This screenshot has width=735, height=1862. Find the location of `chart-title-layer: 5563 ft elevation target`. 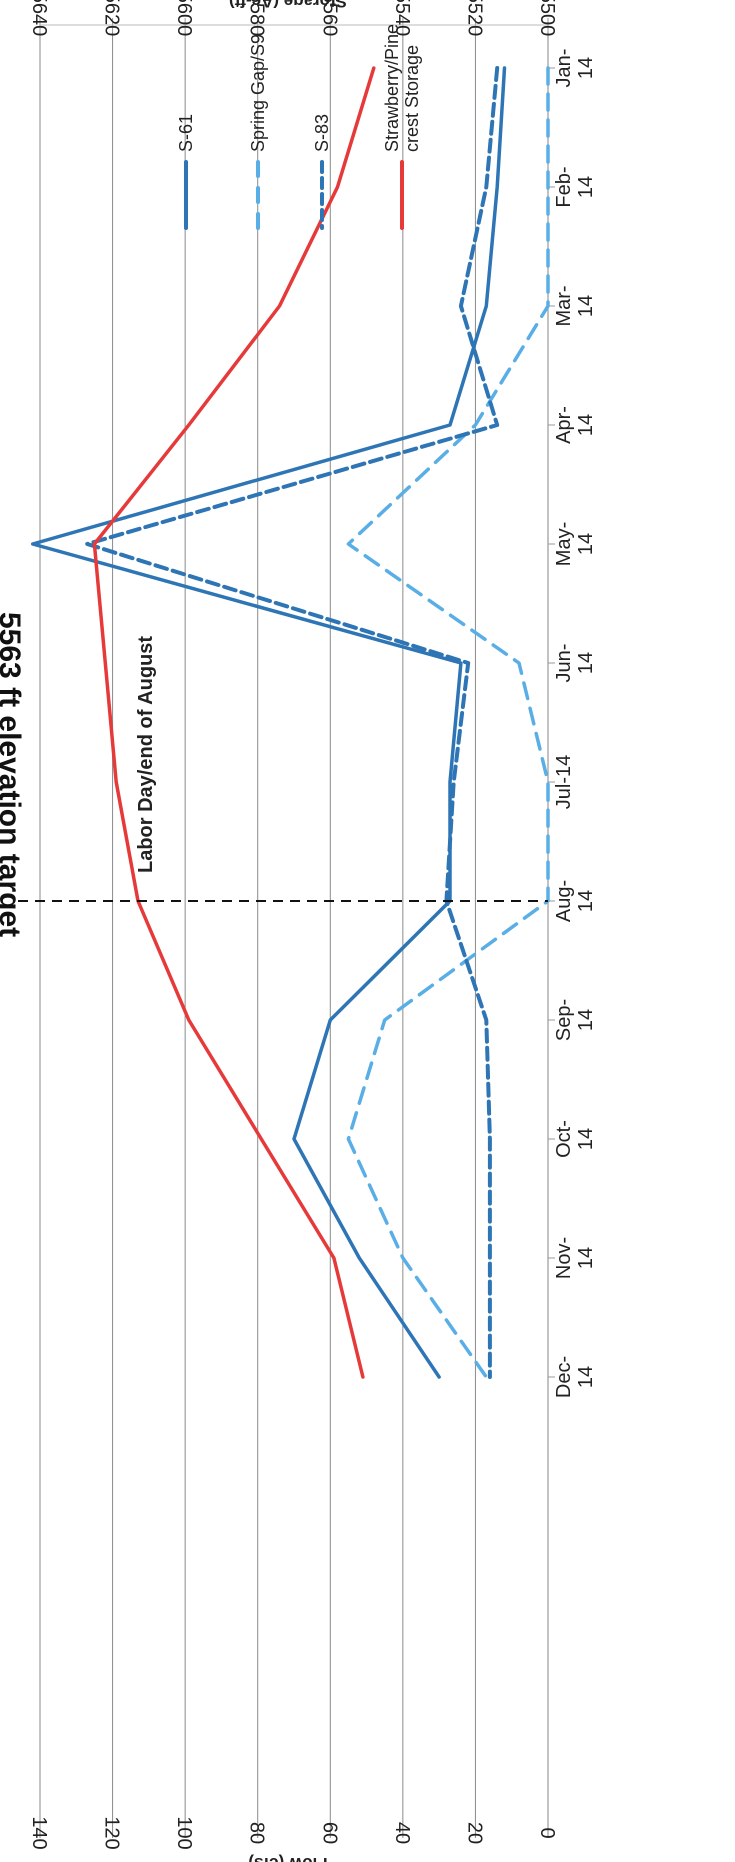

chart-title-layer: 5563 ft elevation target is located at coordinates (13, 774).